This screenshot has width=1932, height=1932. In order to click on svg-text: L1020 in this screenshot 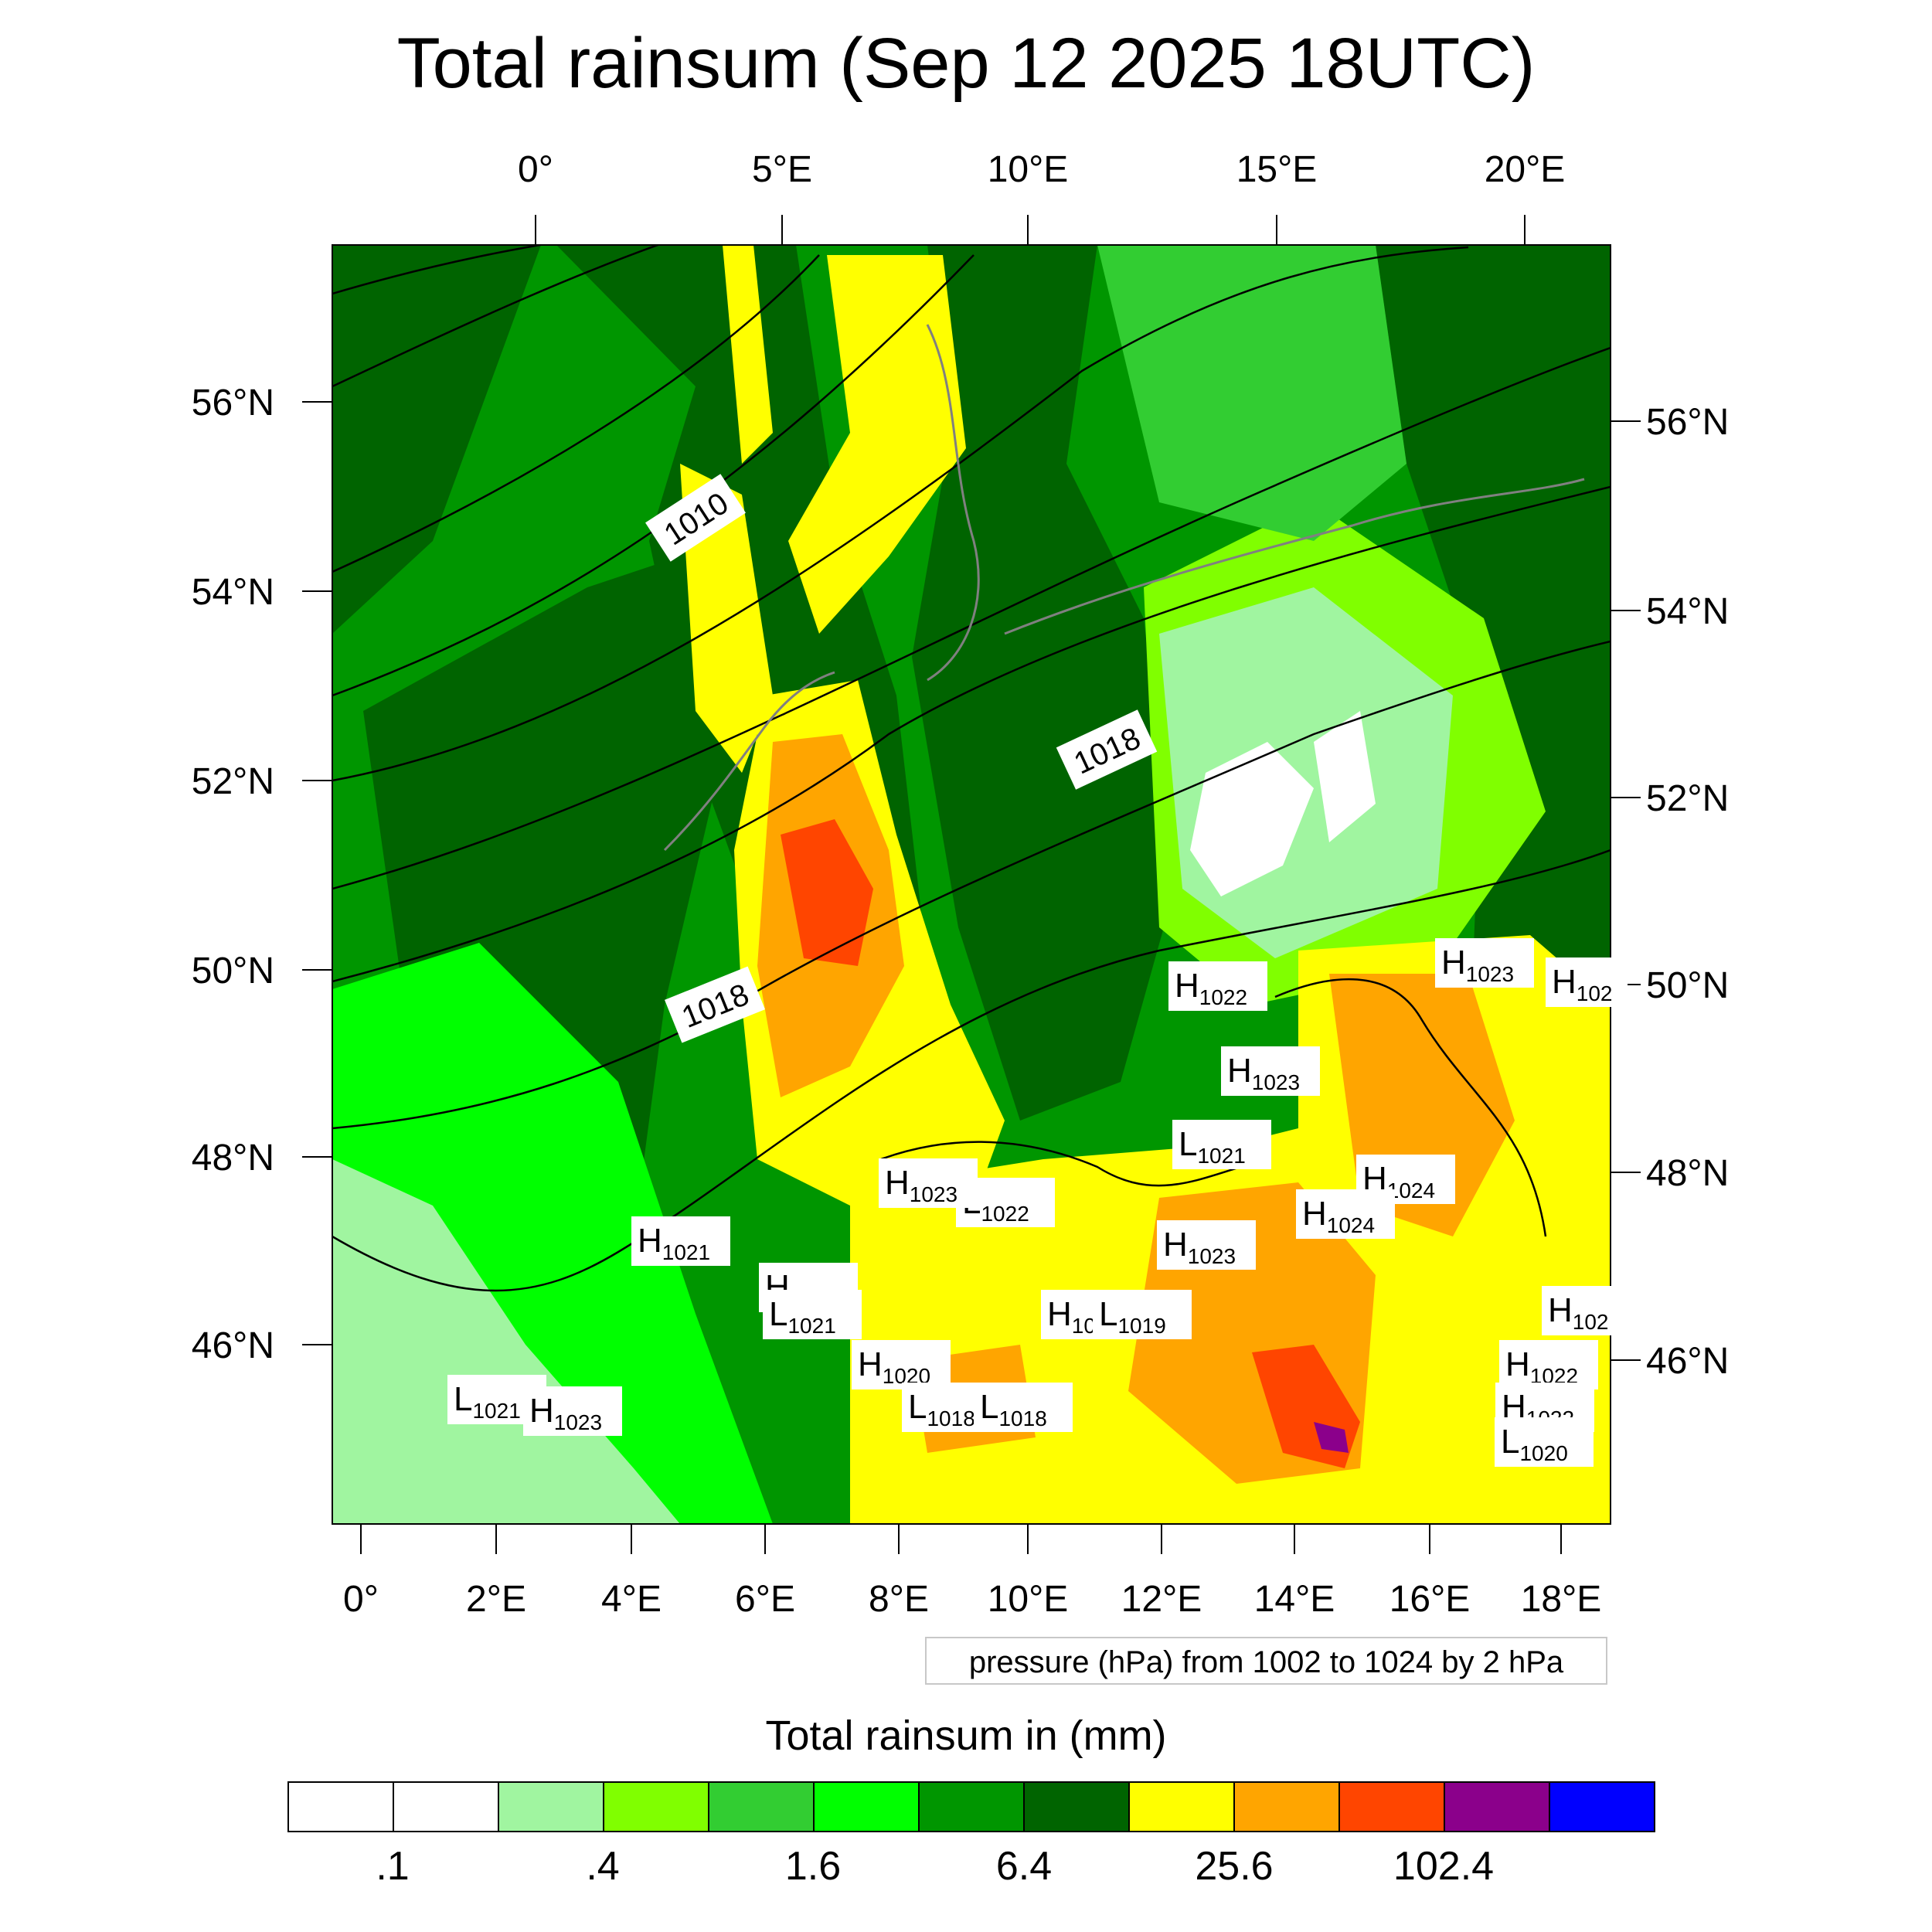, I will do `click(1534, 1444)`.